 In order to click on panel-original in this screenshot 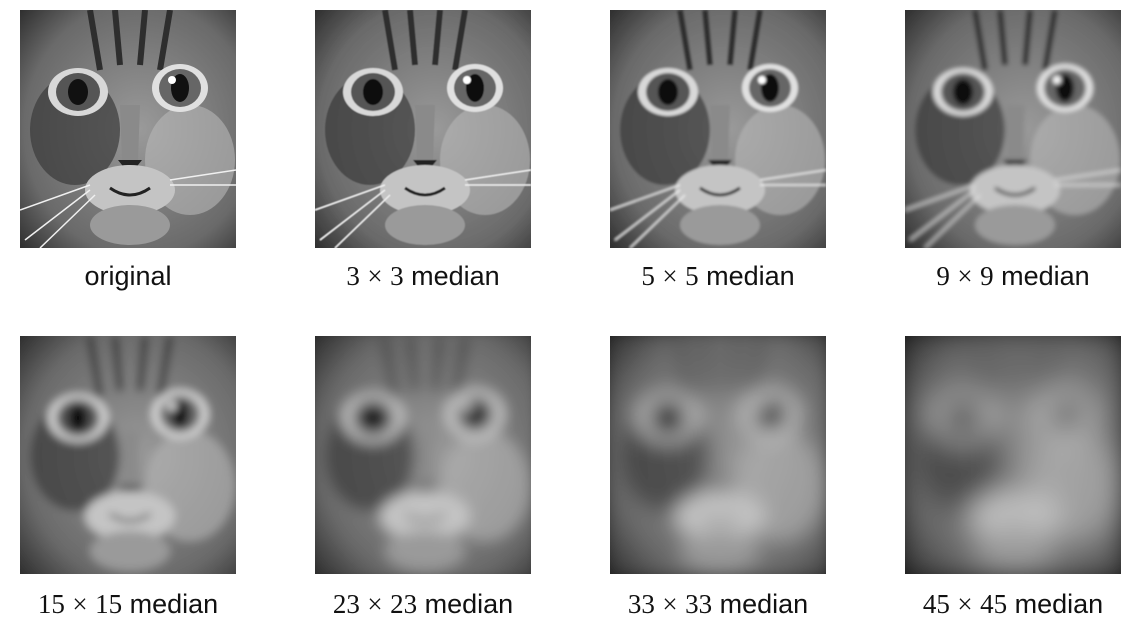, I will do `click(128, 129)`.